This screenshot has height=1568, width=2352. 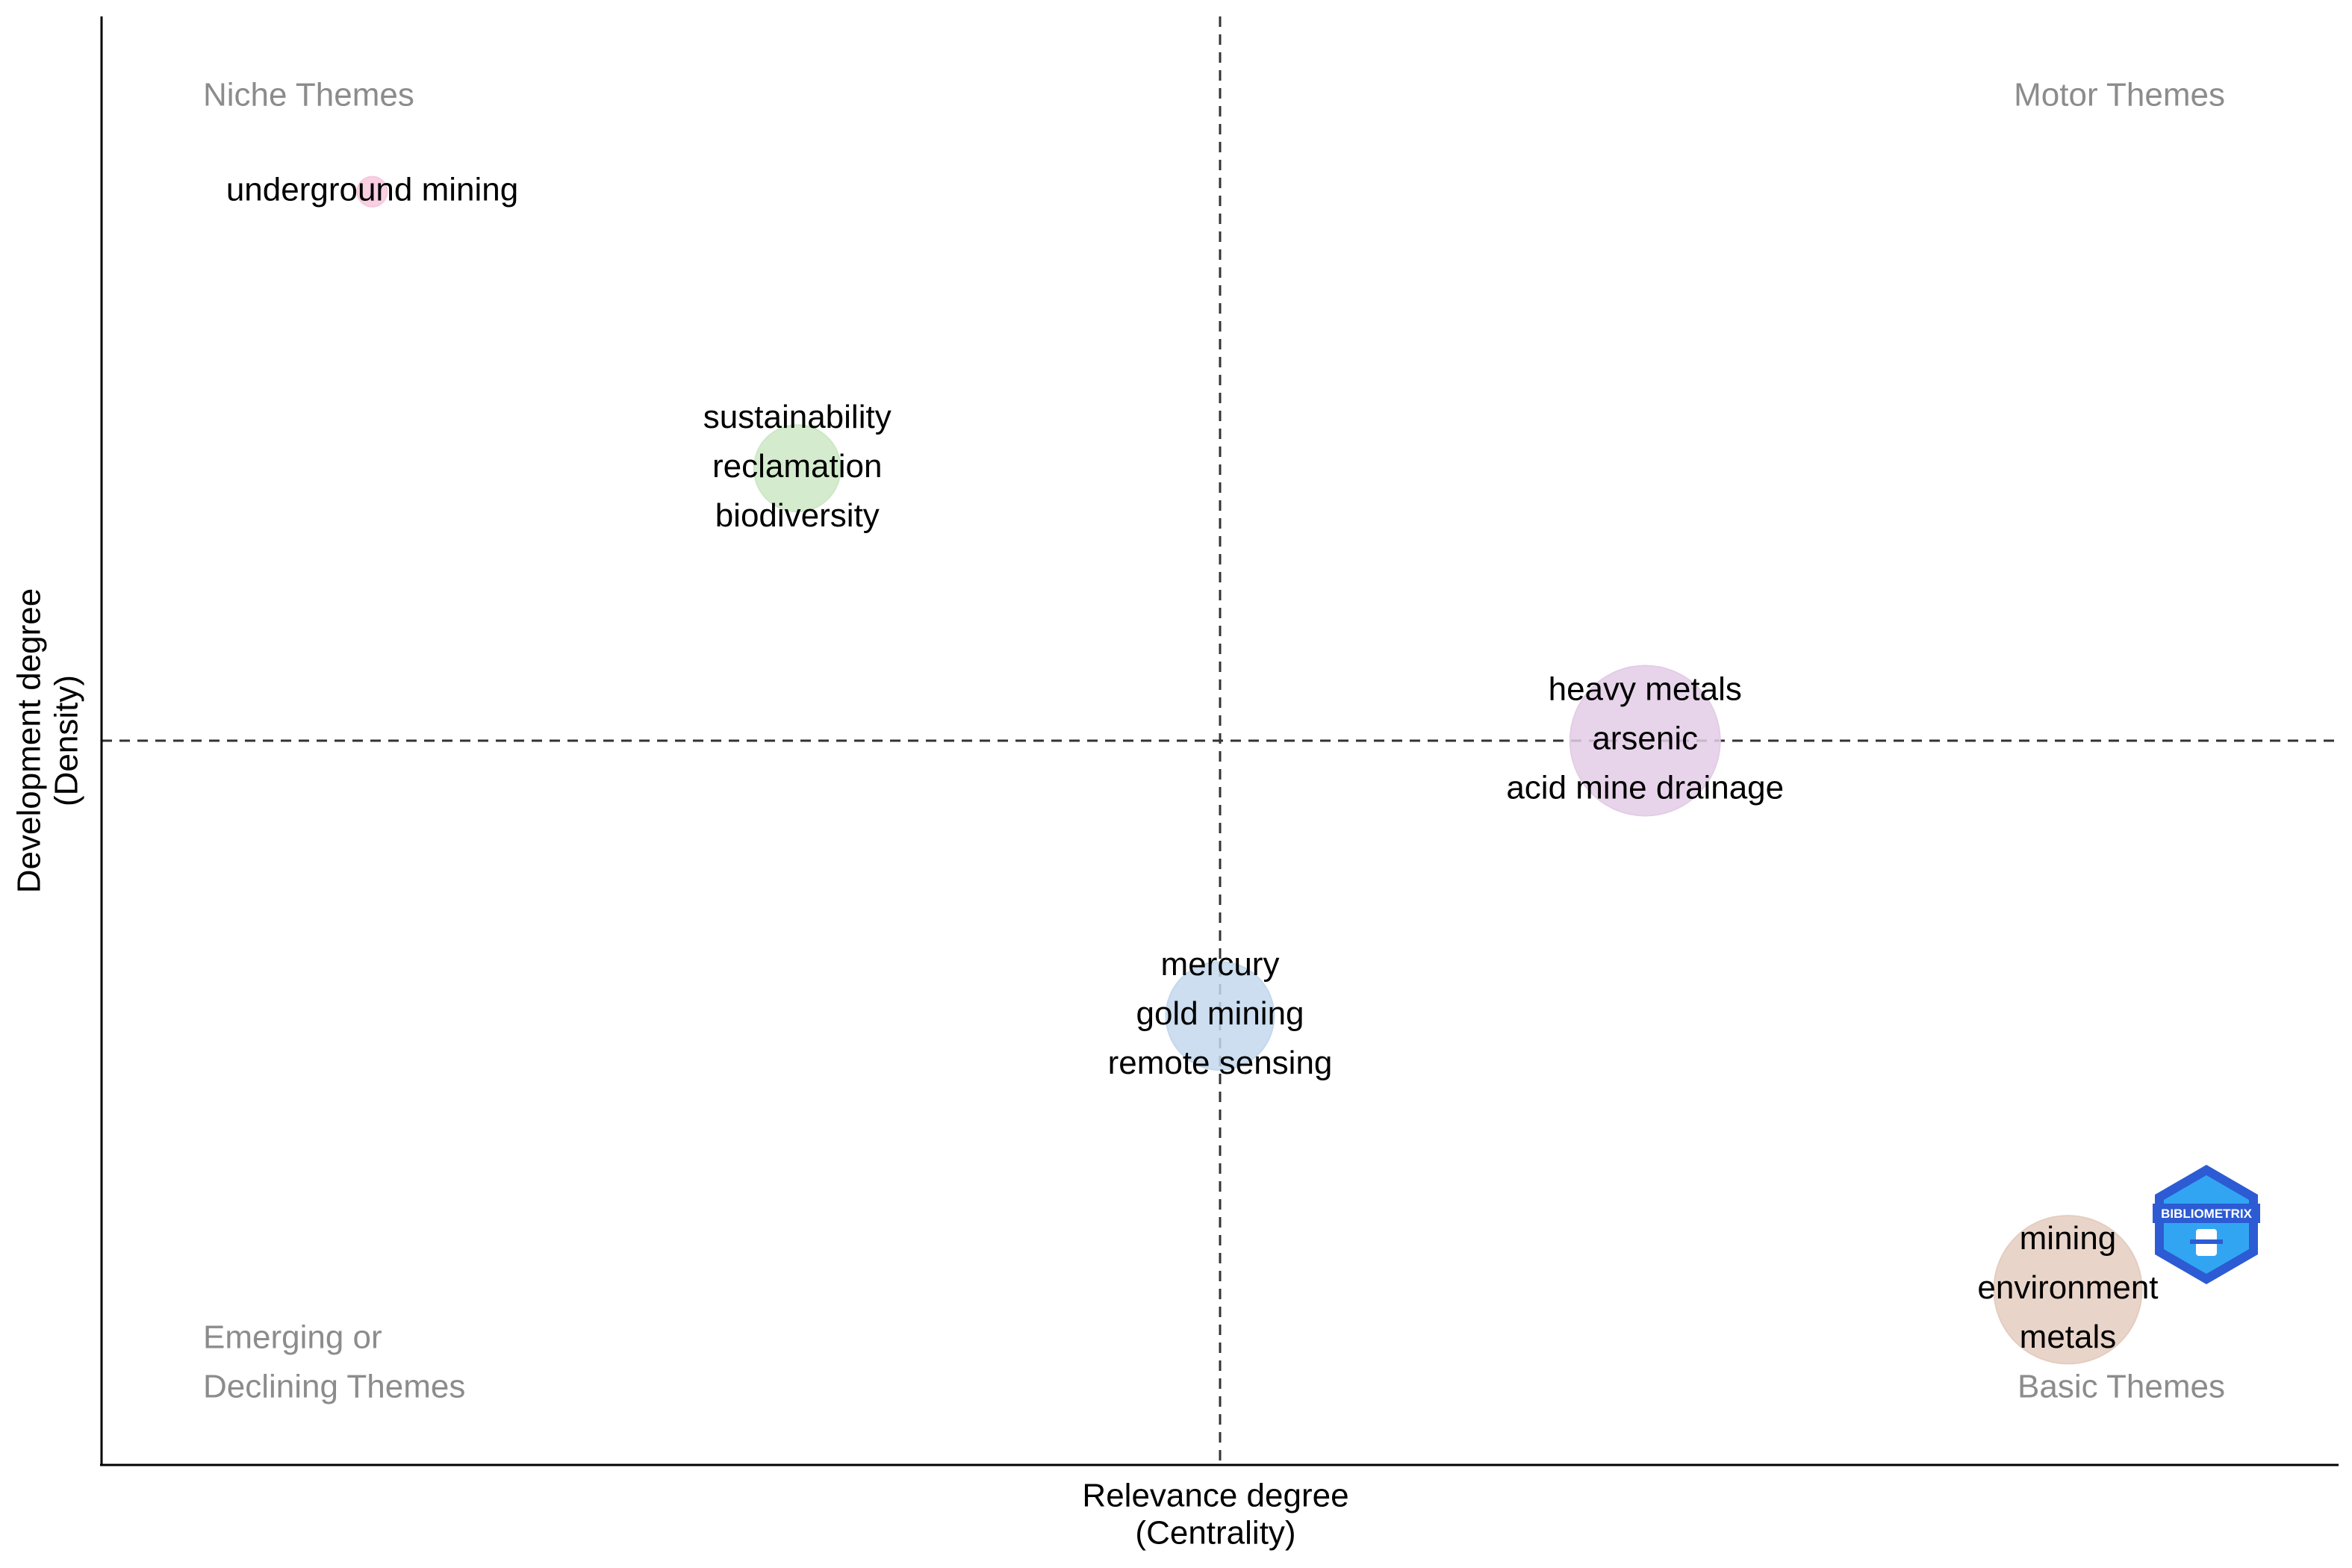 I want to click on cluster-label: mining, so click(x=2068, y=1238).